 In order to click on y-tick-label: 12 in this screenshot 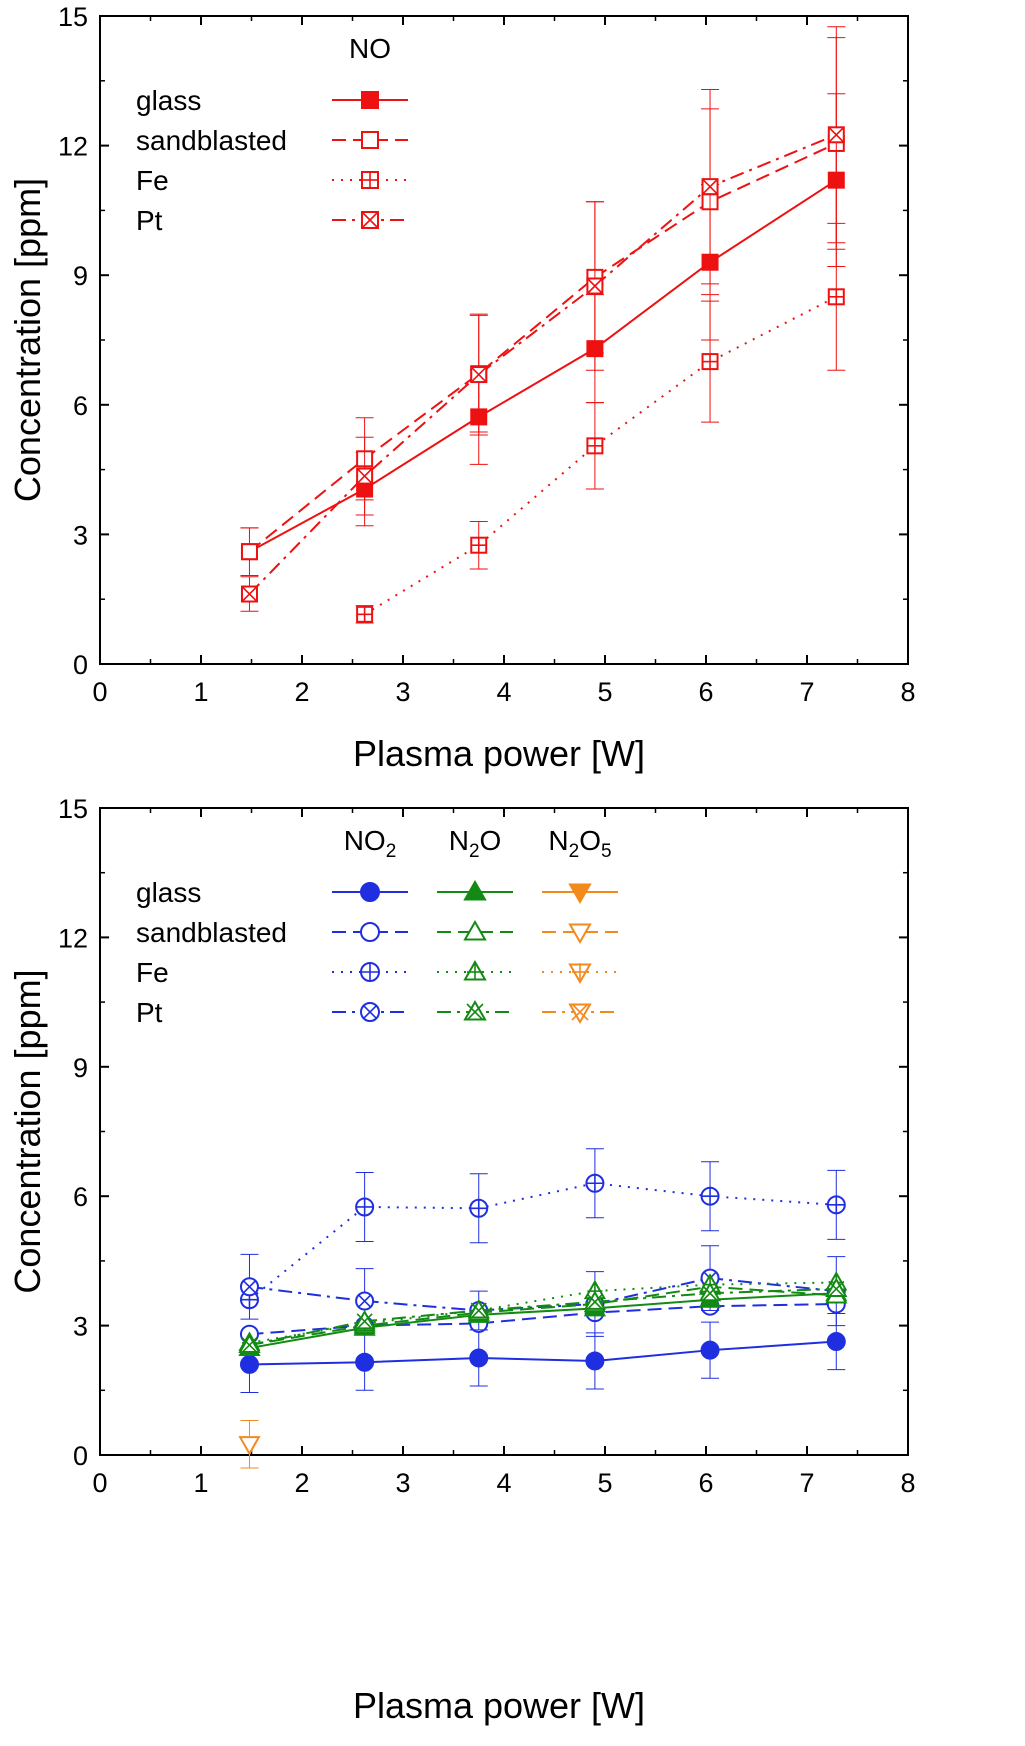, I will do `click(73, 147)`.